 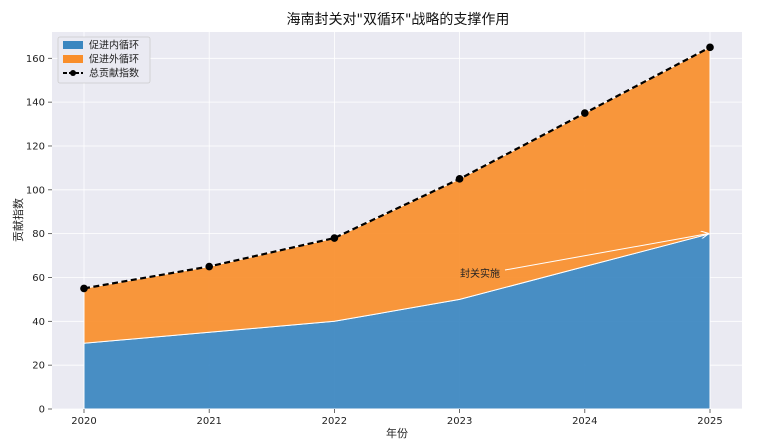 What do you see at coordinates (114, 45) in the screenshot?
I see `legend-label: 促进内循环` at bounding box center [114, 45].